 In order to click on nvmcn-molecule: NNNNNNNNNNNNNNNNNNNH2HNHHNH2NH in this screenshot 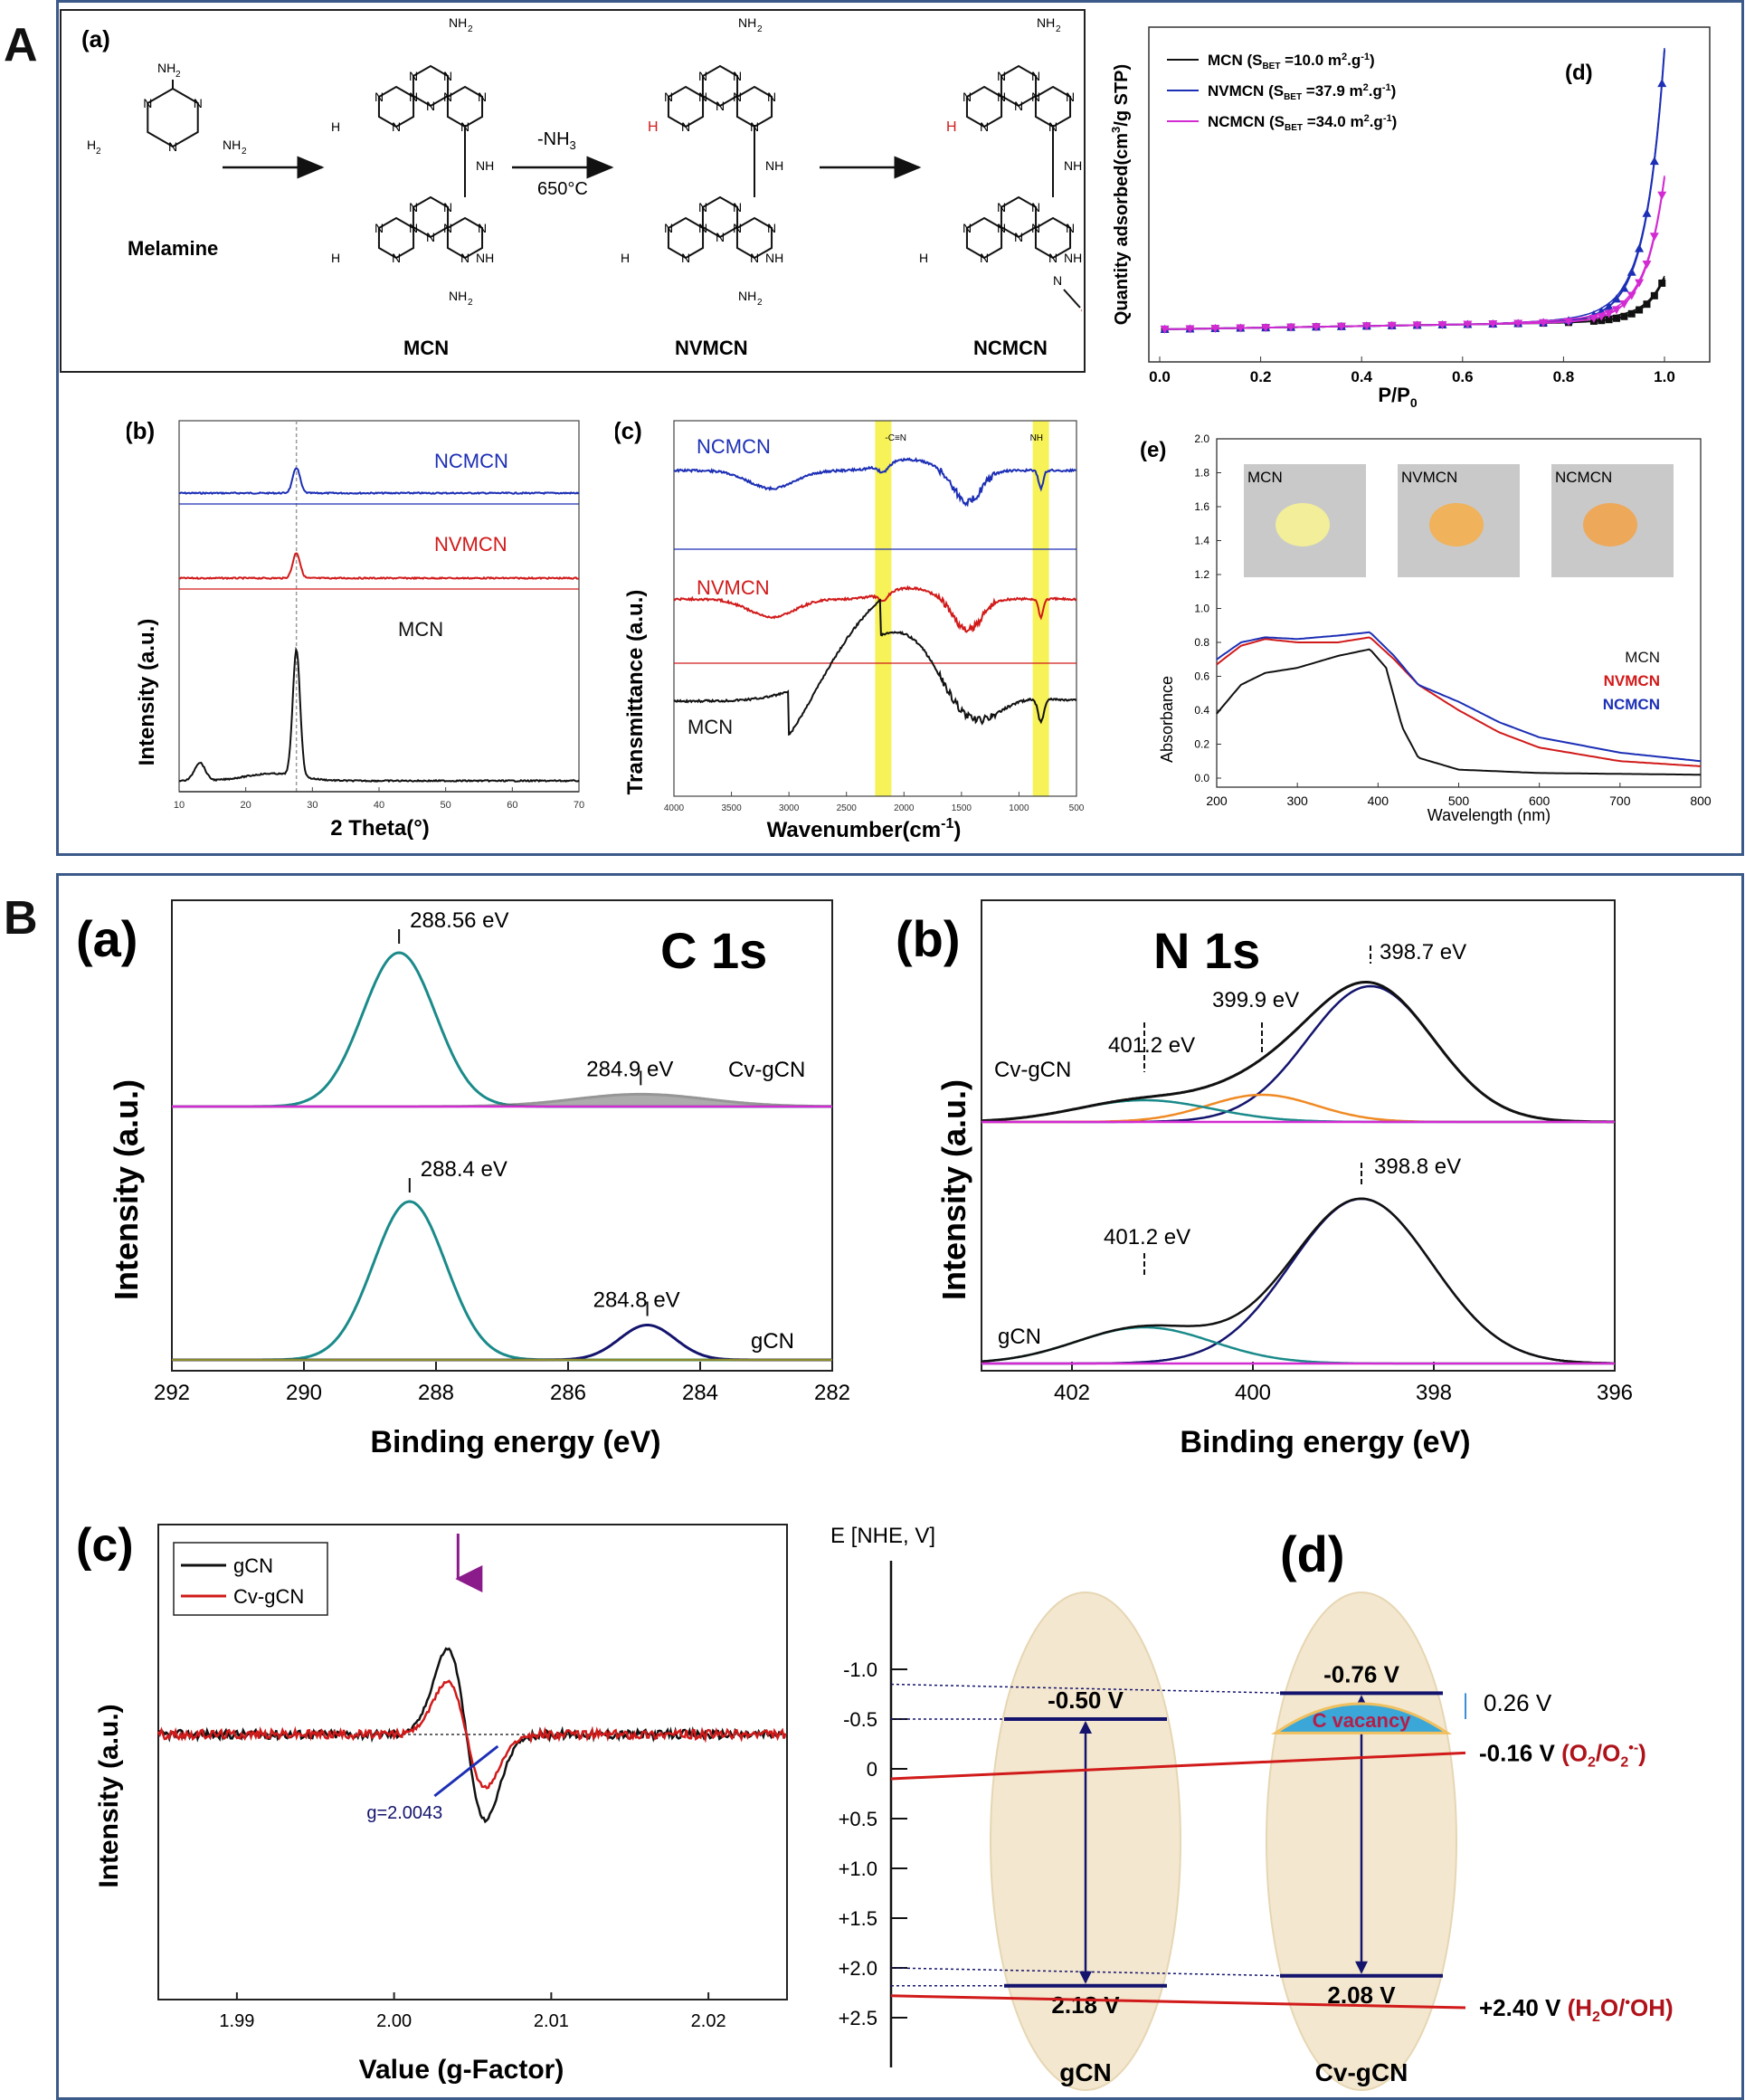, I will do `click(702, 161)`.